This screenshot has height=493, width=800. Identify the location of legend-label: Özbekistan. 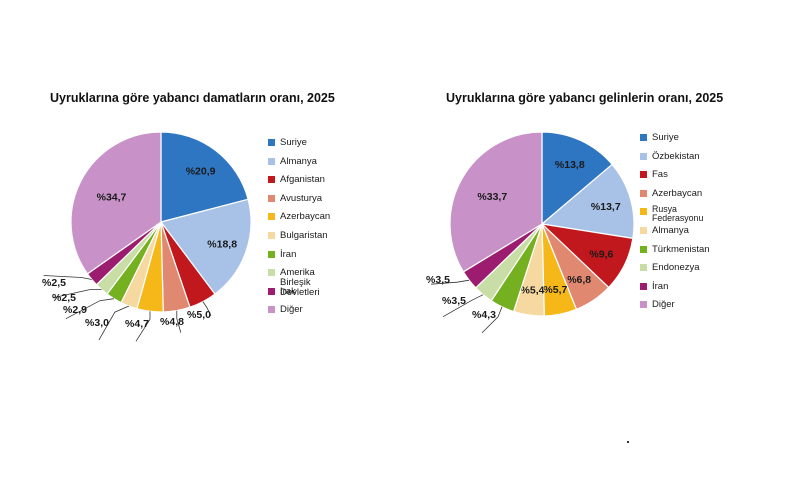
(676, 156).